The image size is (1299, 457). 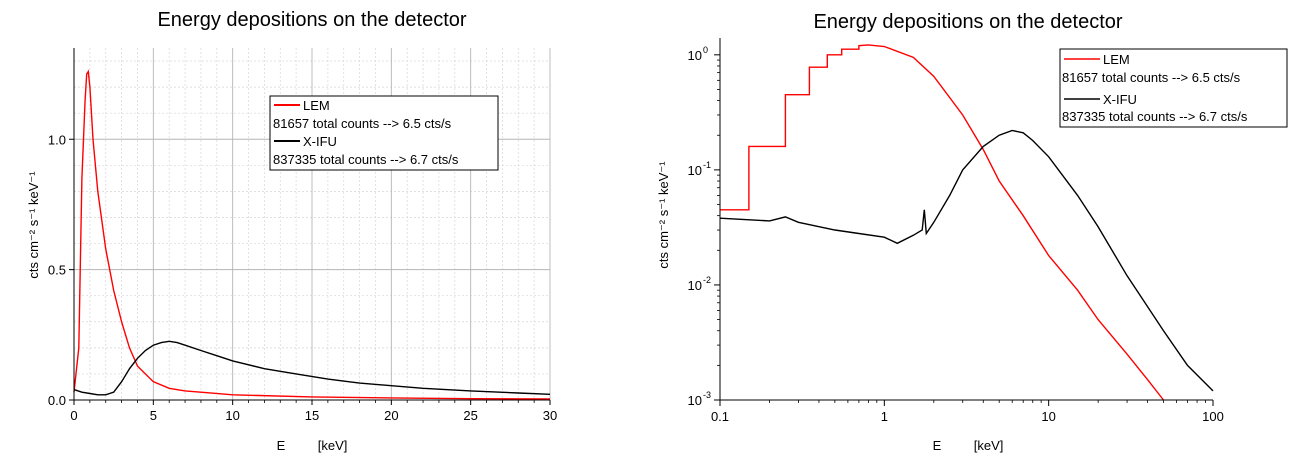 What do you see at coordinates (1213, 416) in the screenshot?
I see `x-tick-label: 100` at bounding box center [1213, 416].